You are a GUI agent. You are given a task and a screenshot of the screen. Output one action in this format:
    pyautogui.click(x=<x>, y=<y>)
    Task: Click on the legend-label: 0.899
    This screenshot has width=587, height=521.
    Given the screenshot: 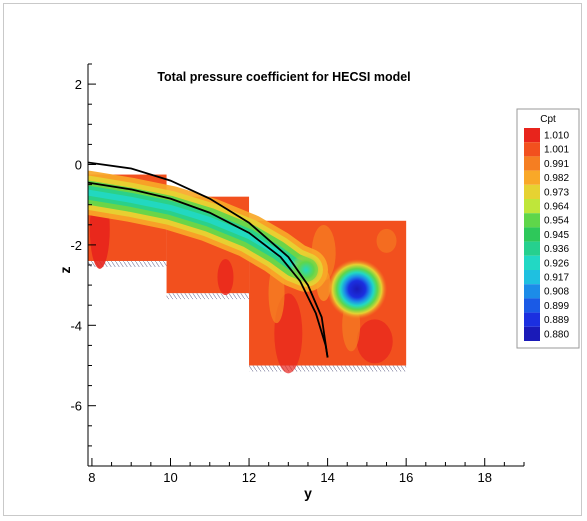 What is the action you would take?
    pyautogui.click(x=556, y=306)
    